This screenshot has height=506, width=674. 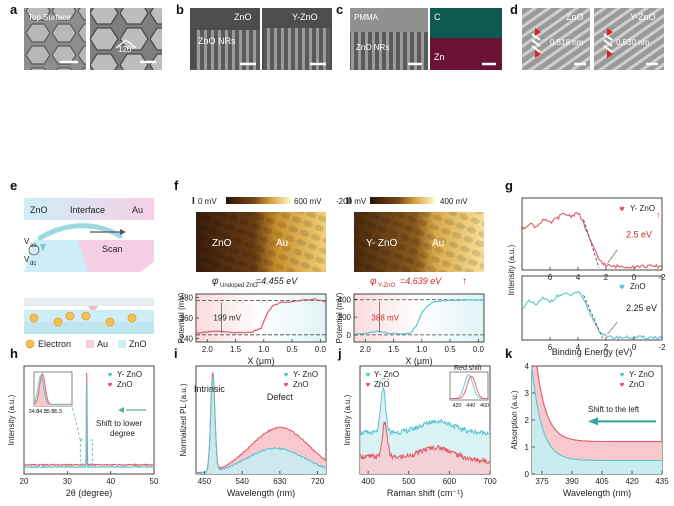 I want to click on pmma-layer, so click(x=389, y=20).